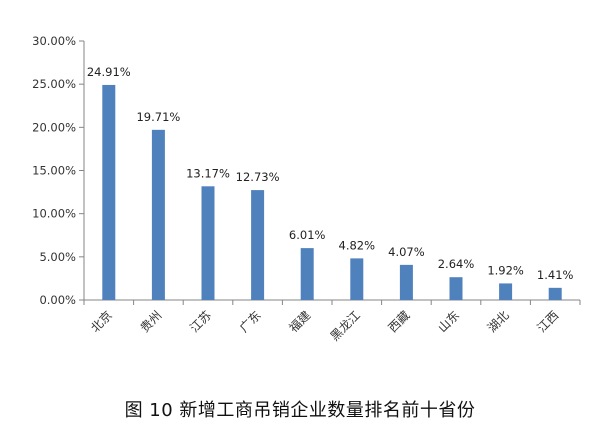 Image resolution: width=600 pixels, height=438 pixels. Describe the element at coordinates (54, 214) in the screenshot. I see `y-tick-label: 10.00%` at that location.